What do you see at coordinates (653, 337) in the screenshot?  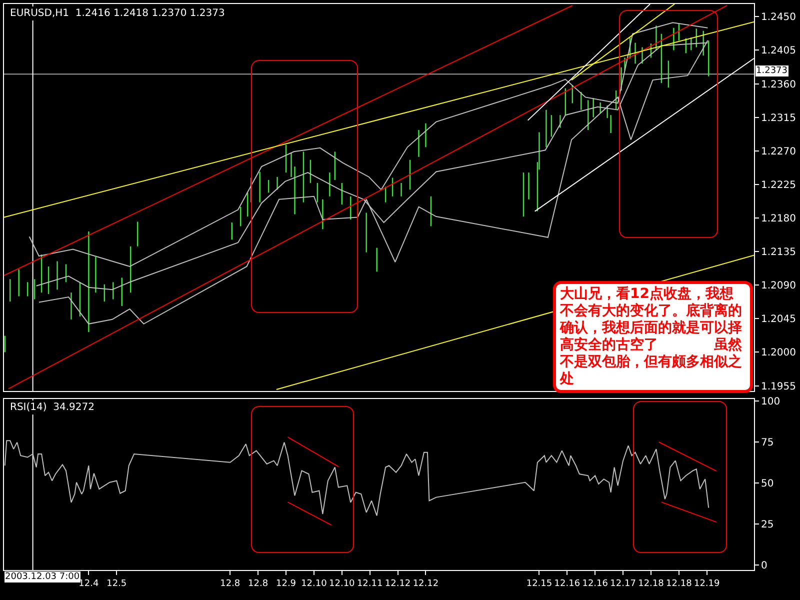 I see `annotation: 大山兄，看12点收盘，我想不会有大的变化了。底背离的确认，我想后面的就是可以择高安全的古空了 虽然不是双包胎，但有颇多相似之处` at bounding box center [653, 337].